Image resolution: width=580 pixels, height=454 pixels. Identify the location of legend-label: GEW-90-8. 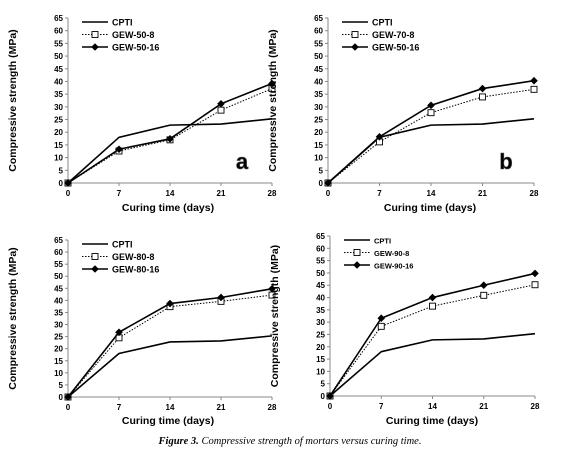
(391, 253).